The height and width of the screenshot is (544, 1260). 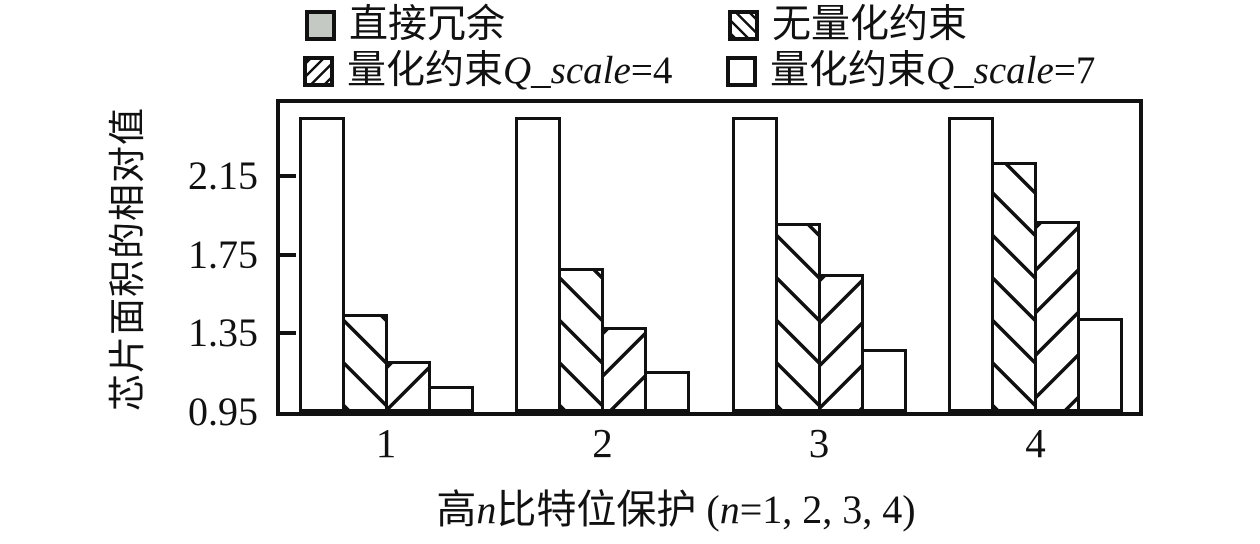 I want to click on y-tick-label-0.95: 0.95, so click(x=223, y=411).